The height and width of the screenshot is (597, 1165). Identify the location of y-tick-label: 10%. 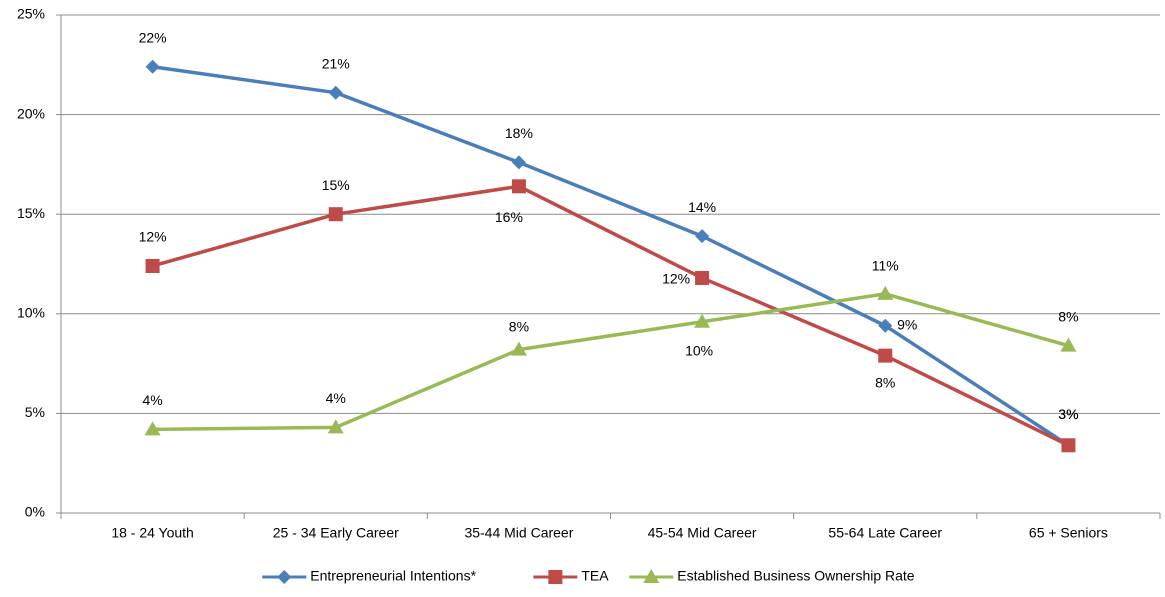
(31, 313).